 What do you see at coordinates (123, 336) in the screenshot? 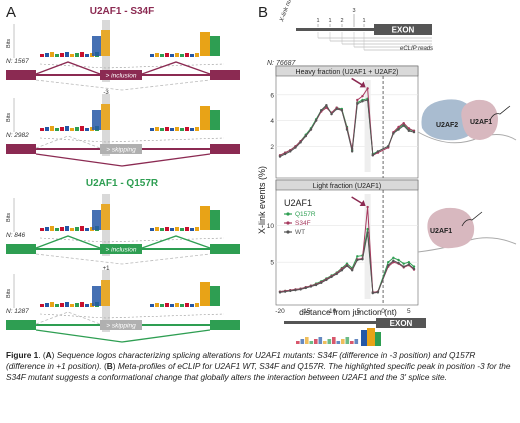
I see `skip-arc` at bounding box center [123, 336].